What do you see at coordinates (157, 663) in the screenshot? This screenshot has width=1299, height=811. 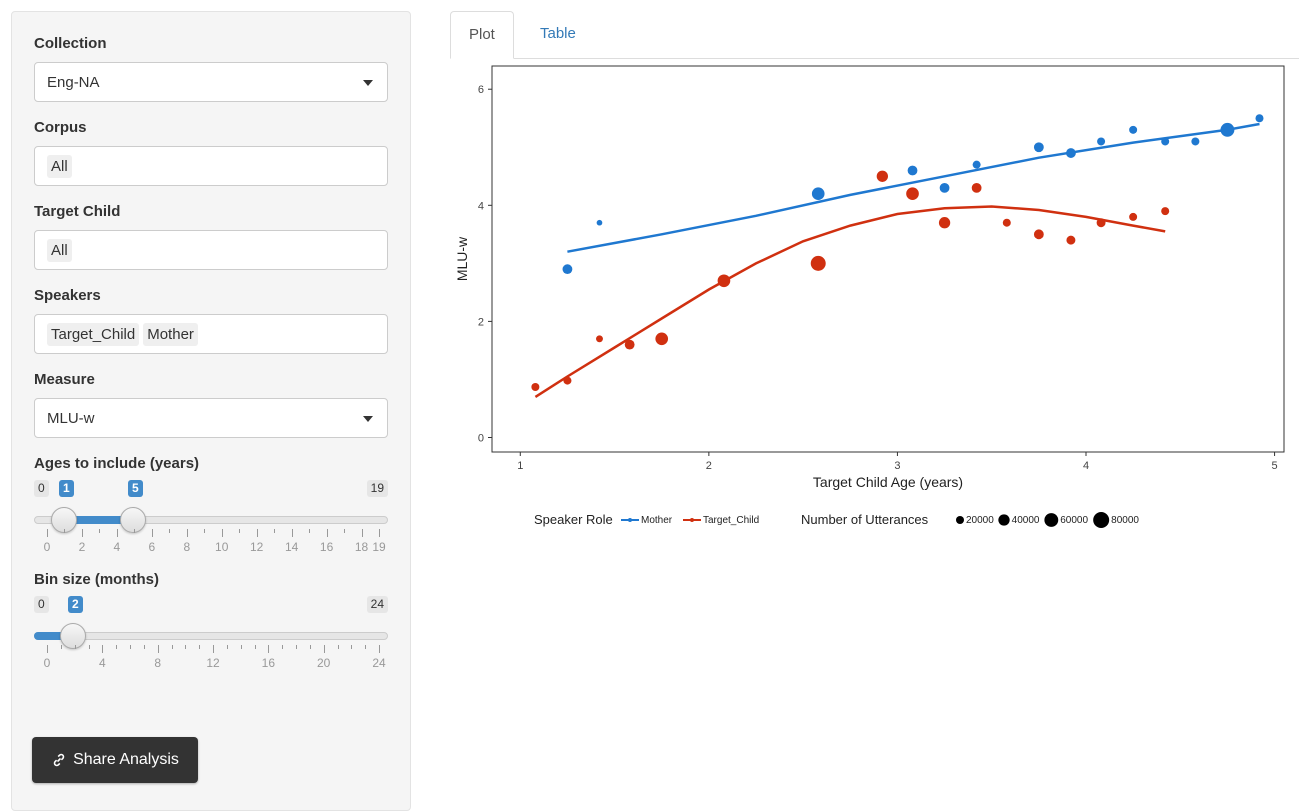 I see `bin-tick-label: 8` at bounding box center [157, 663].